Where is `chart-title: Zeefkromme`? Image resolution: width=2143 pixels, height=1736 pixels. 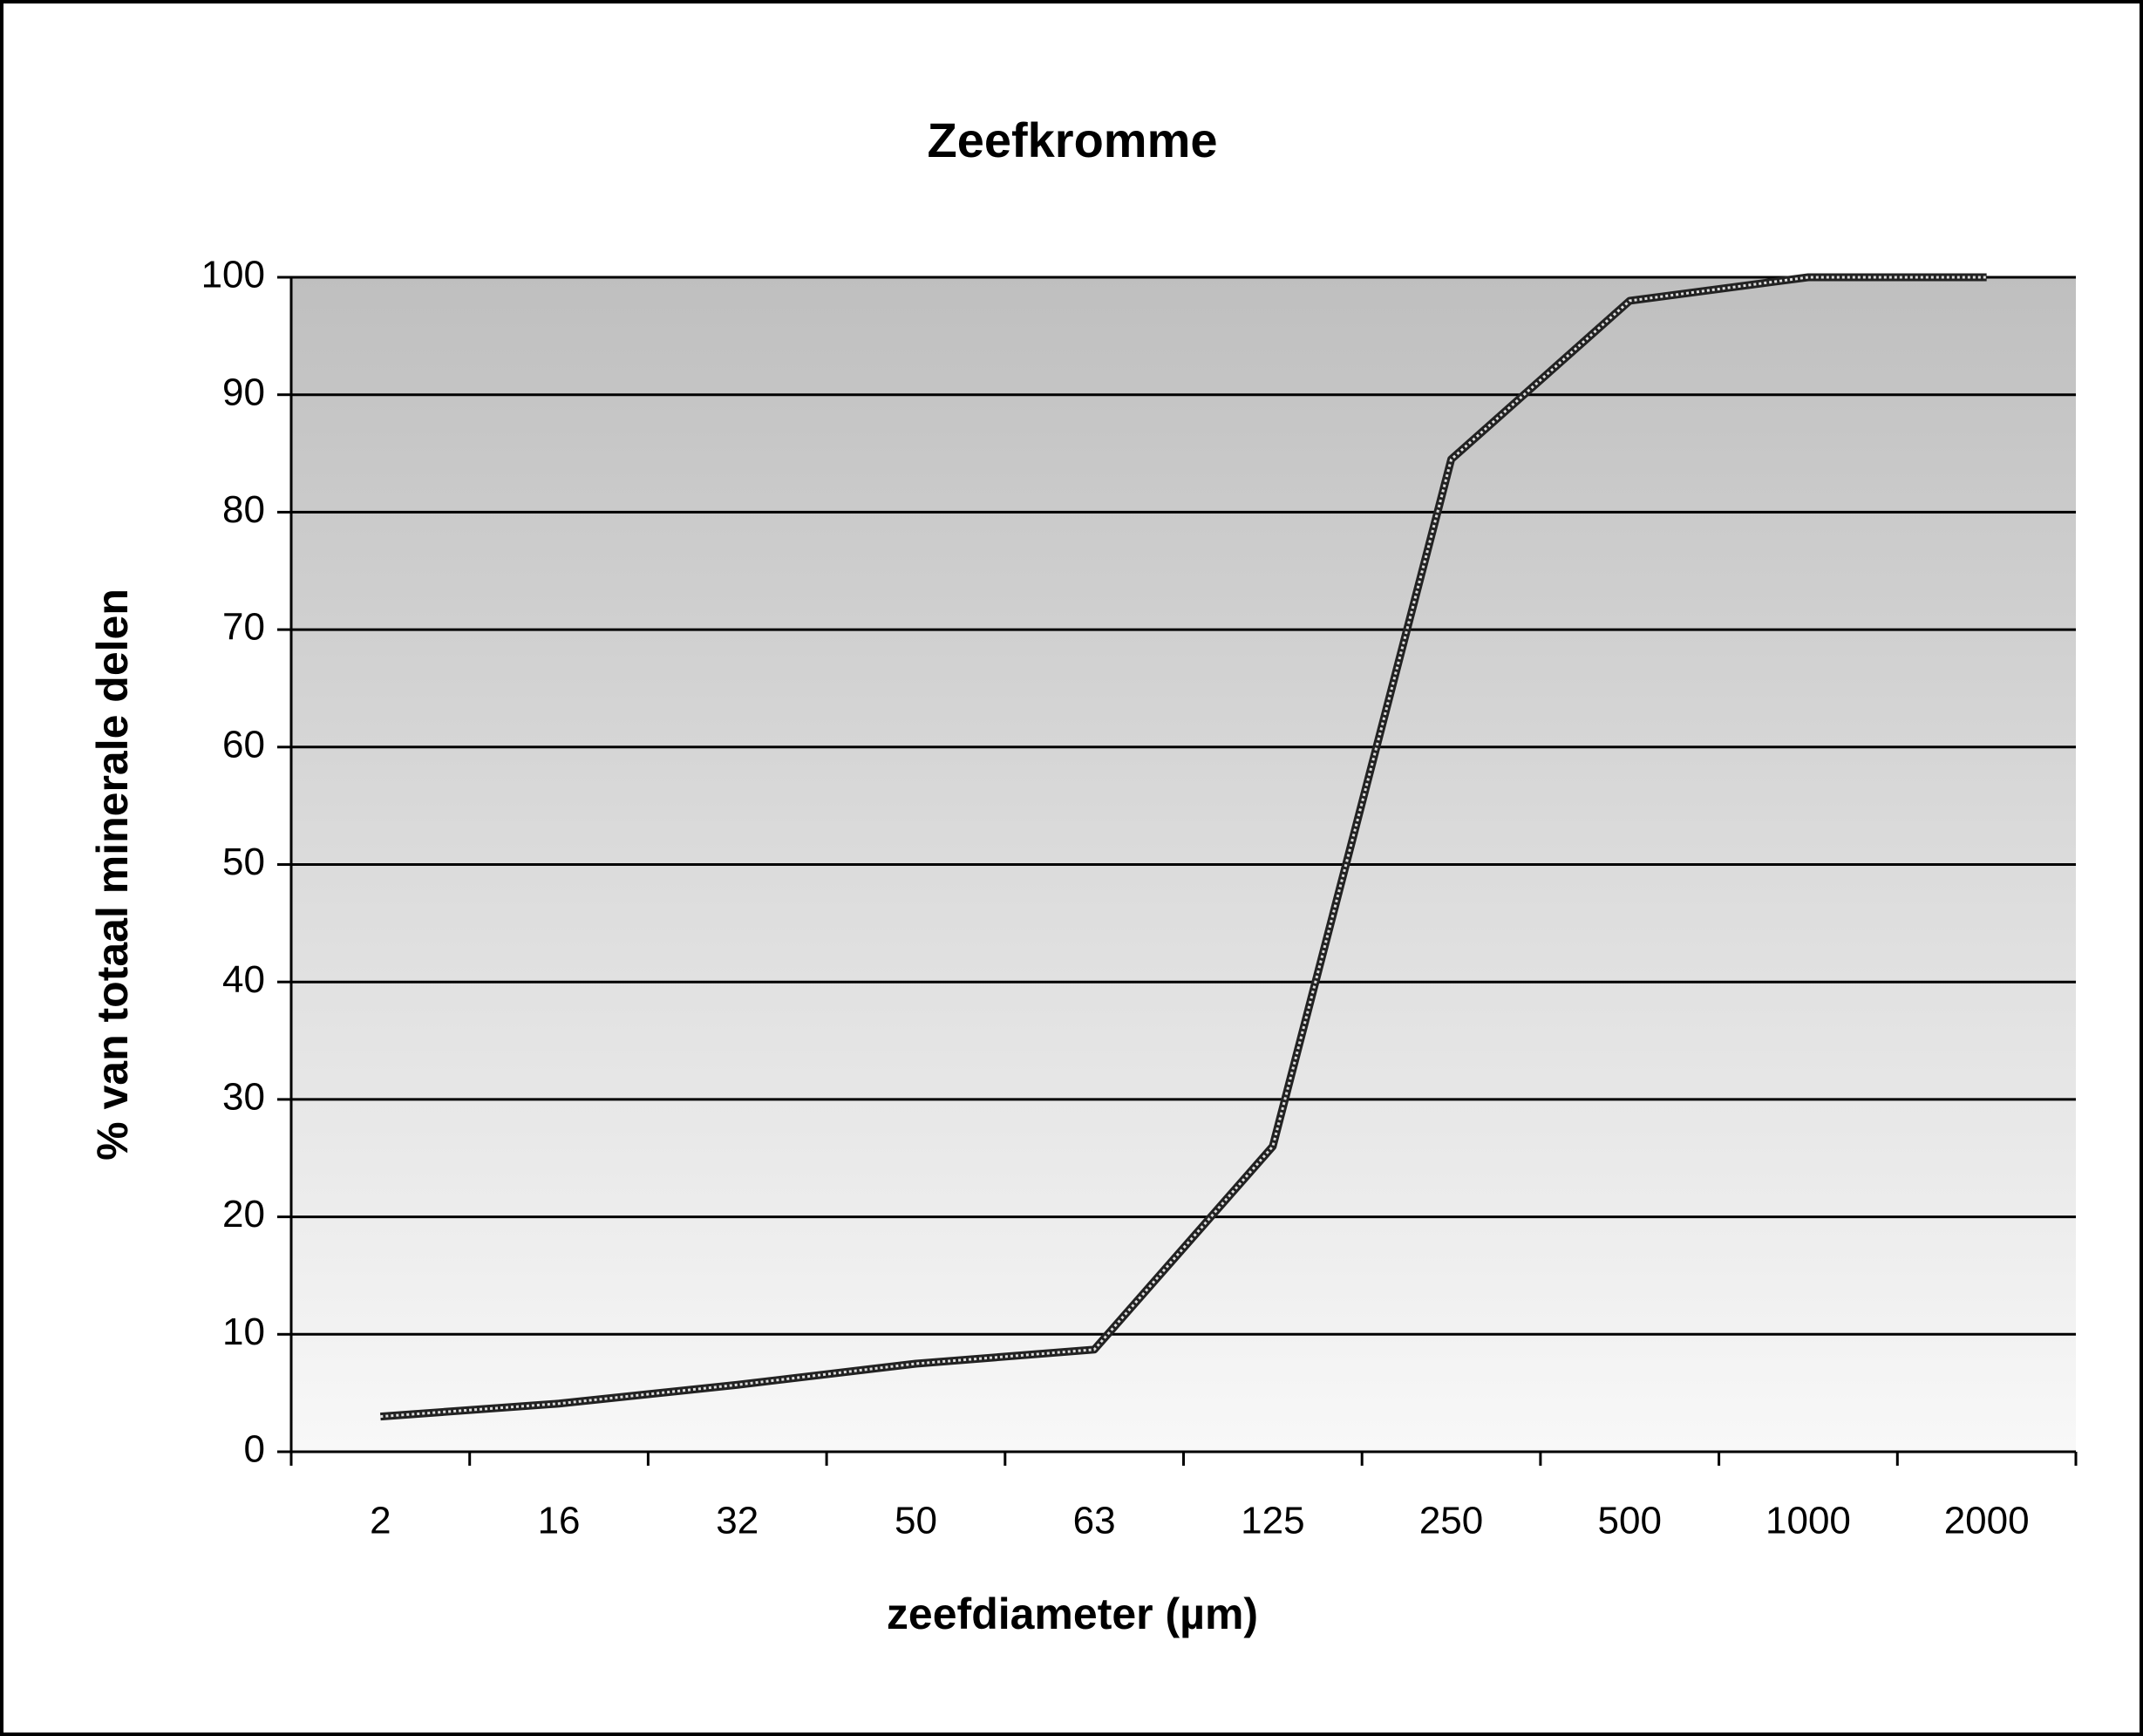 chart-title: Zeefkromme is located at coordinates (1072, 140).